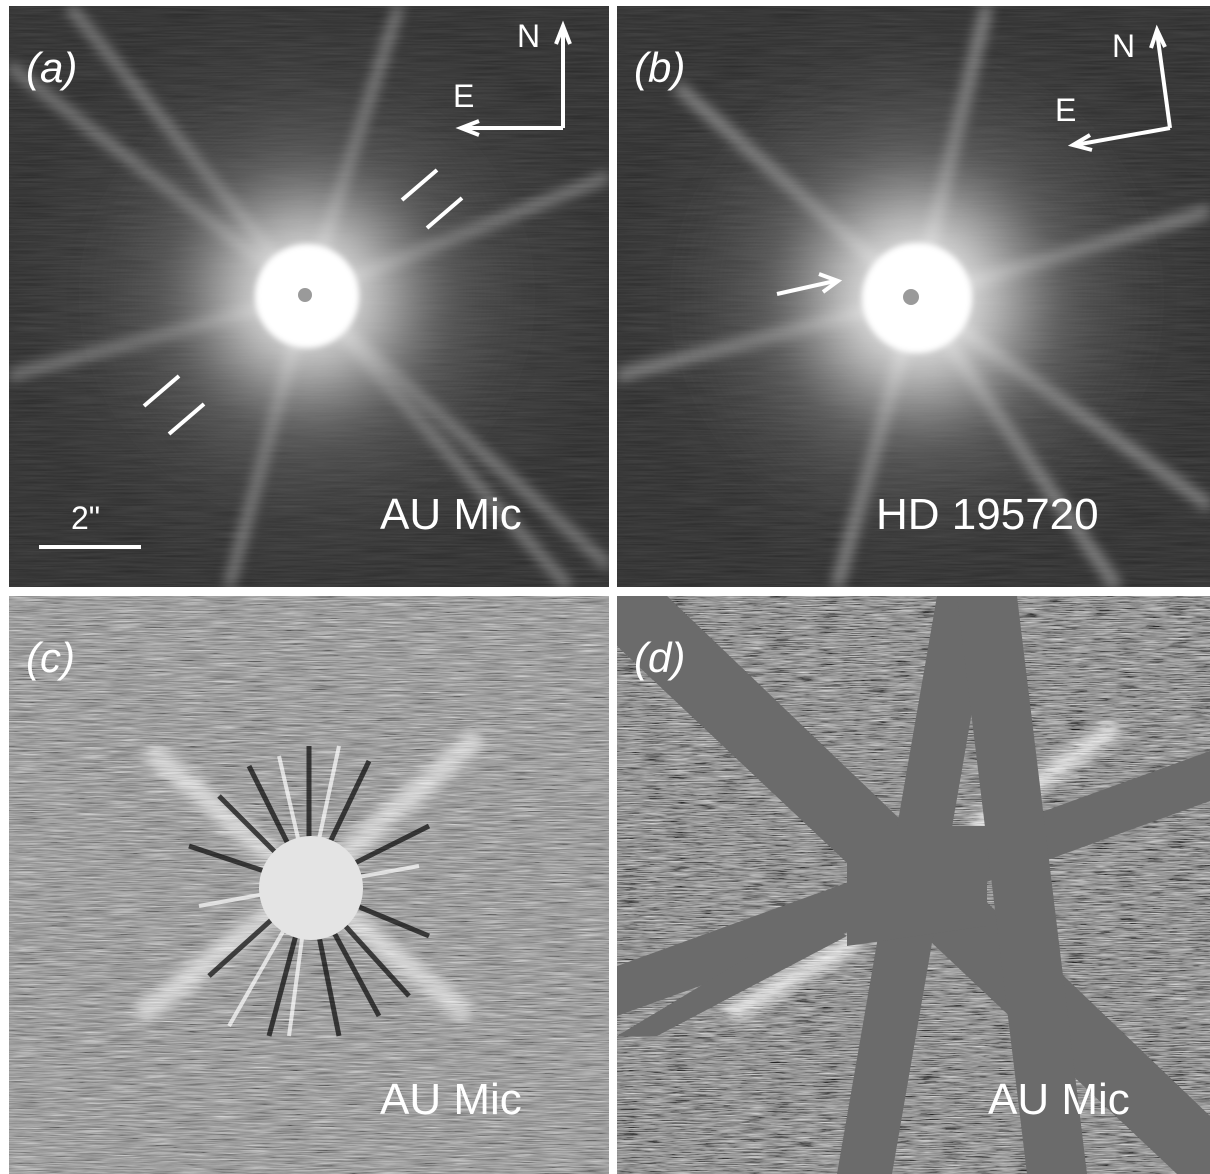 The width and height of the screenshot is (1210, 1174). I want to click on panel-label: (a), so click(52, 67).